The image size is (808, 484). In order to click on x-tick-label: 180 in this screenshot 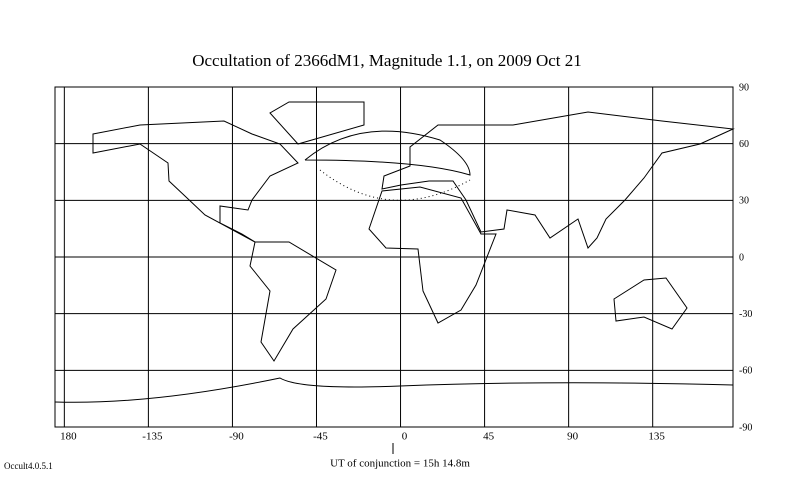, I will do `click(68, 437)`.